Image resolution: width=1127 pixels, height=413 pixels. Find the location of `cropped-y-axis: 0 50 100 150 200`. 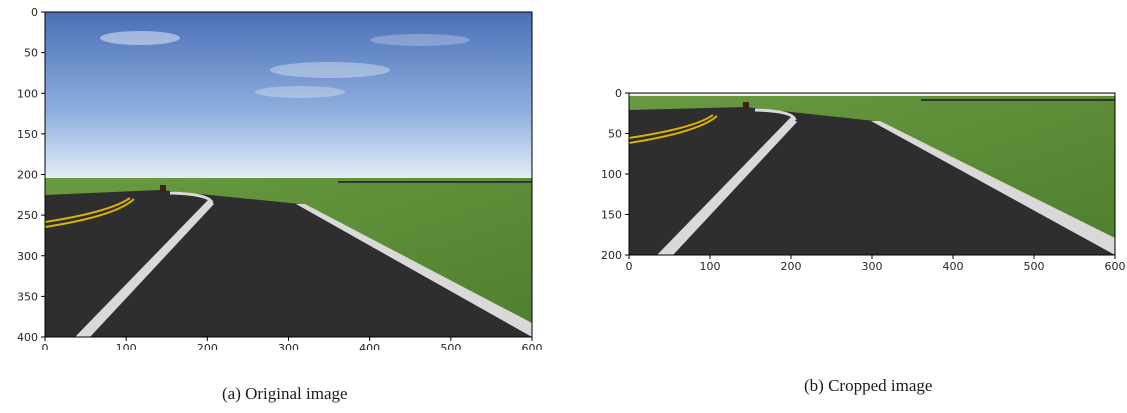

cropped-y-axis: 0 50 100 150 200 is located at coordinates (615, 174).